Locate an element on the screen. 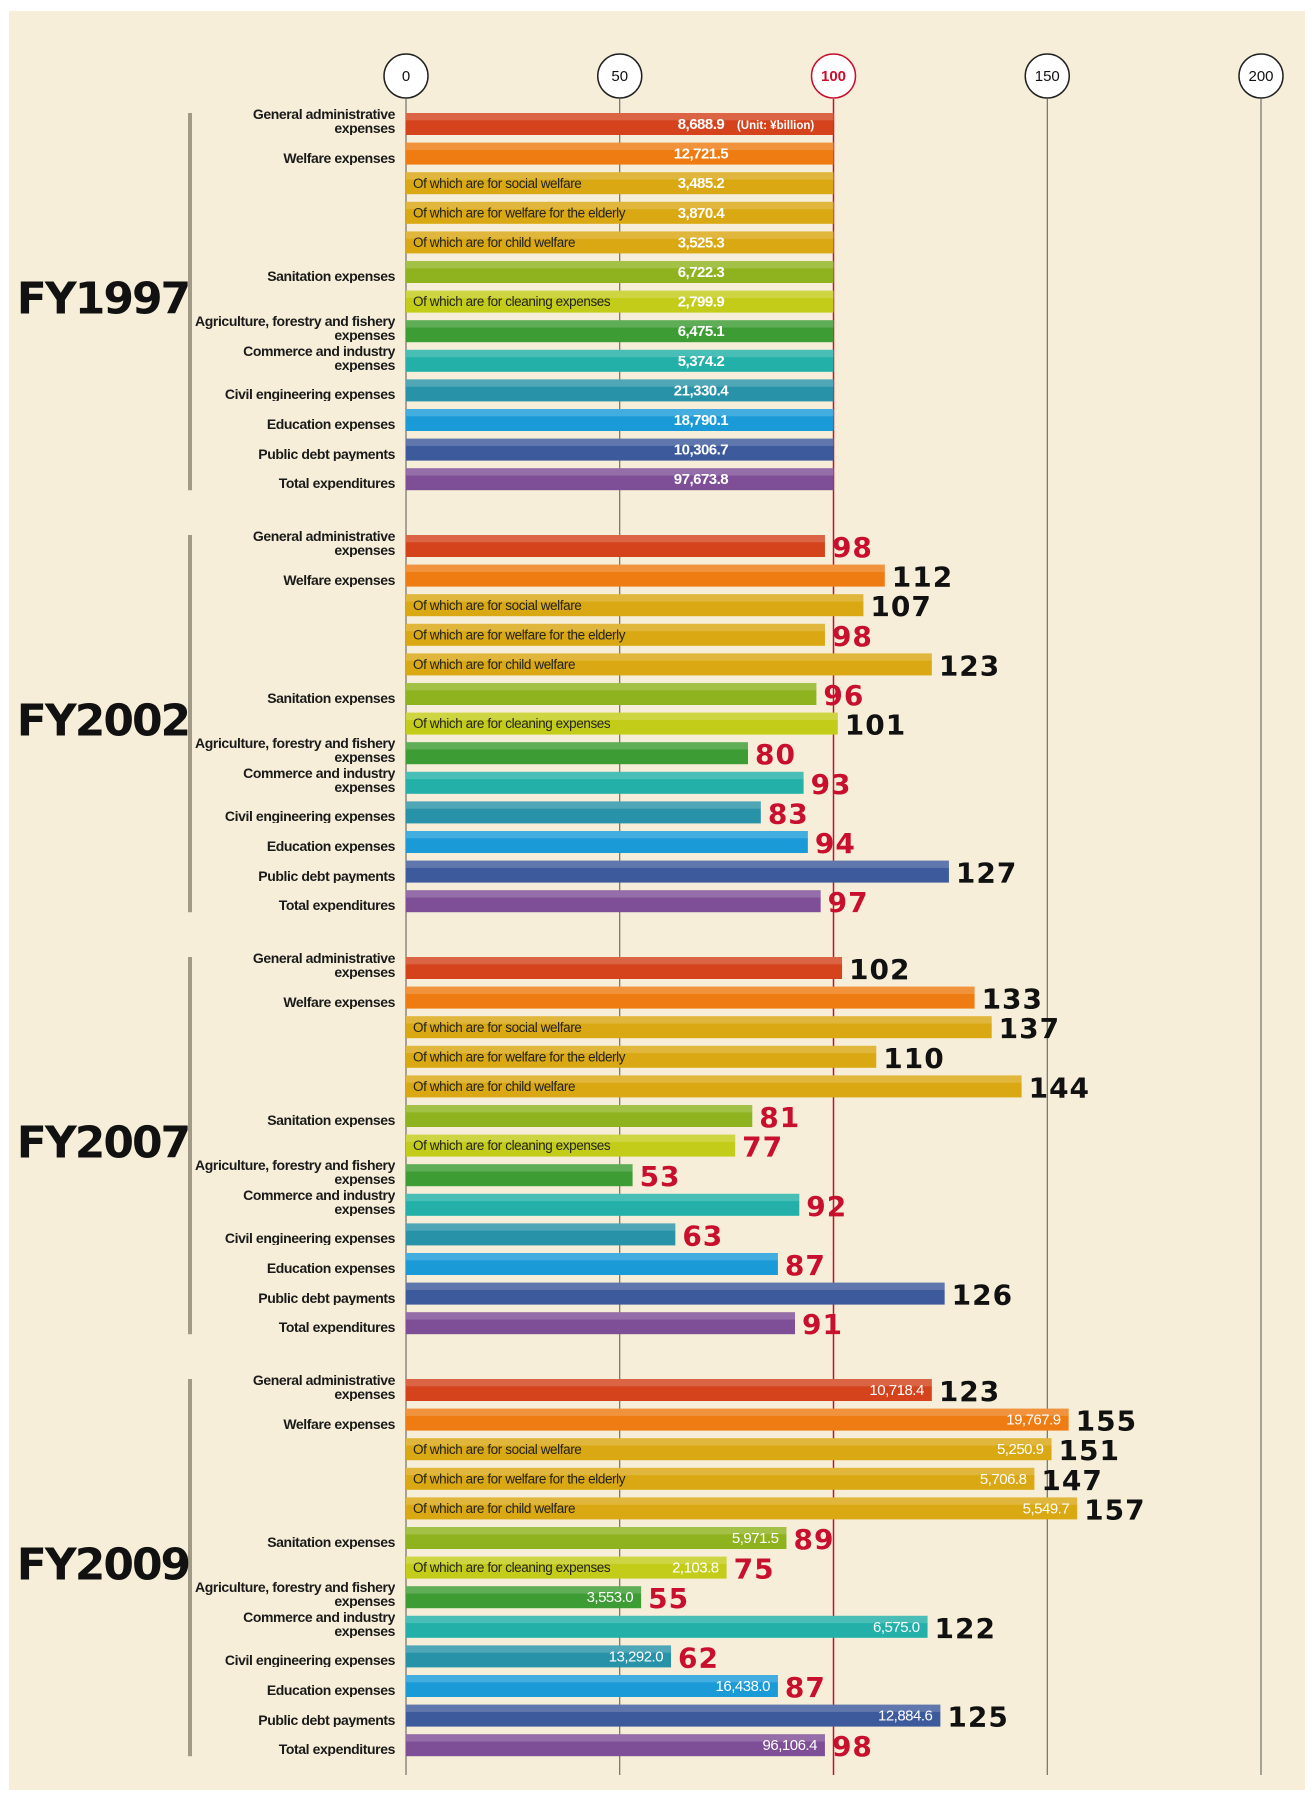  value-label: 94 is located at coordinates (835, 843).